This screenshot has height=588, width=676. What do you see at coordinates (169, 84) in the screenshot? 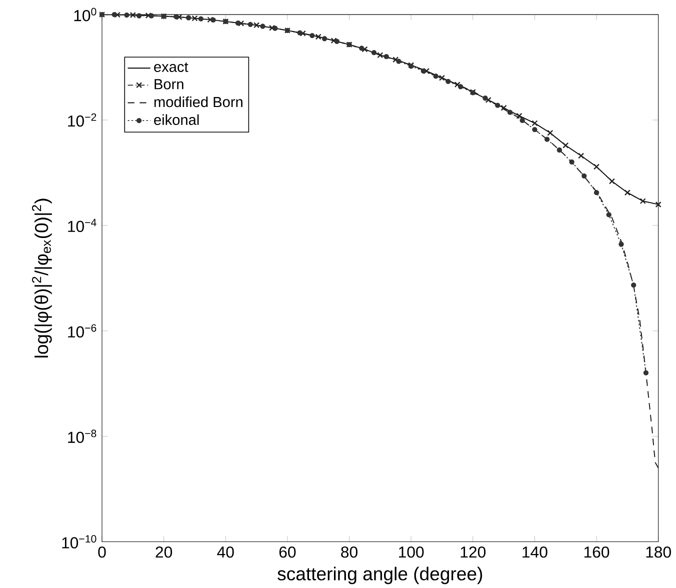
I see `legend-label: Born` at bounding box center [169, 84].